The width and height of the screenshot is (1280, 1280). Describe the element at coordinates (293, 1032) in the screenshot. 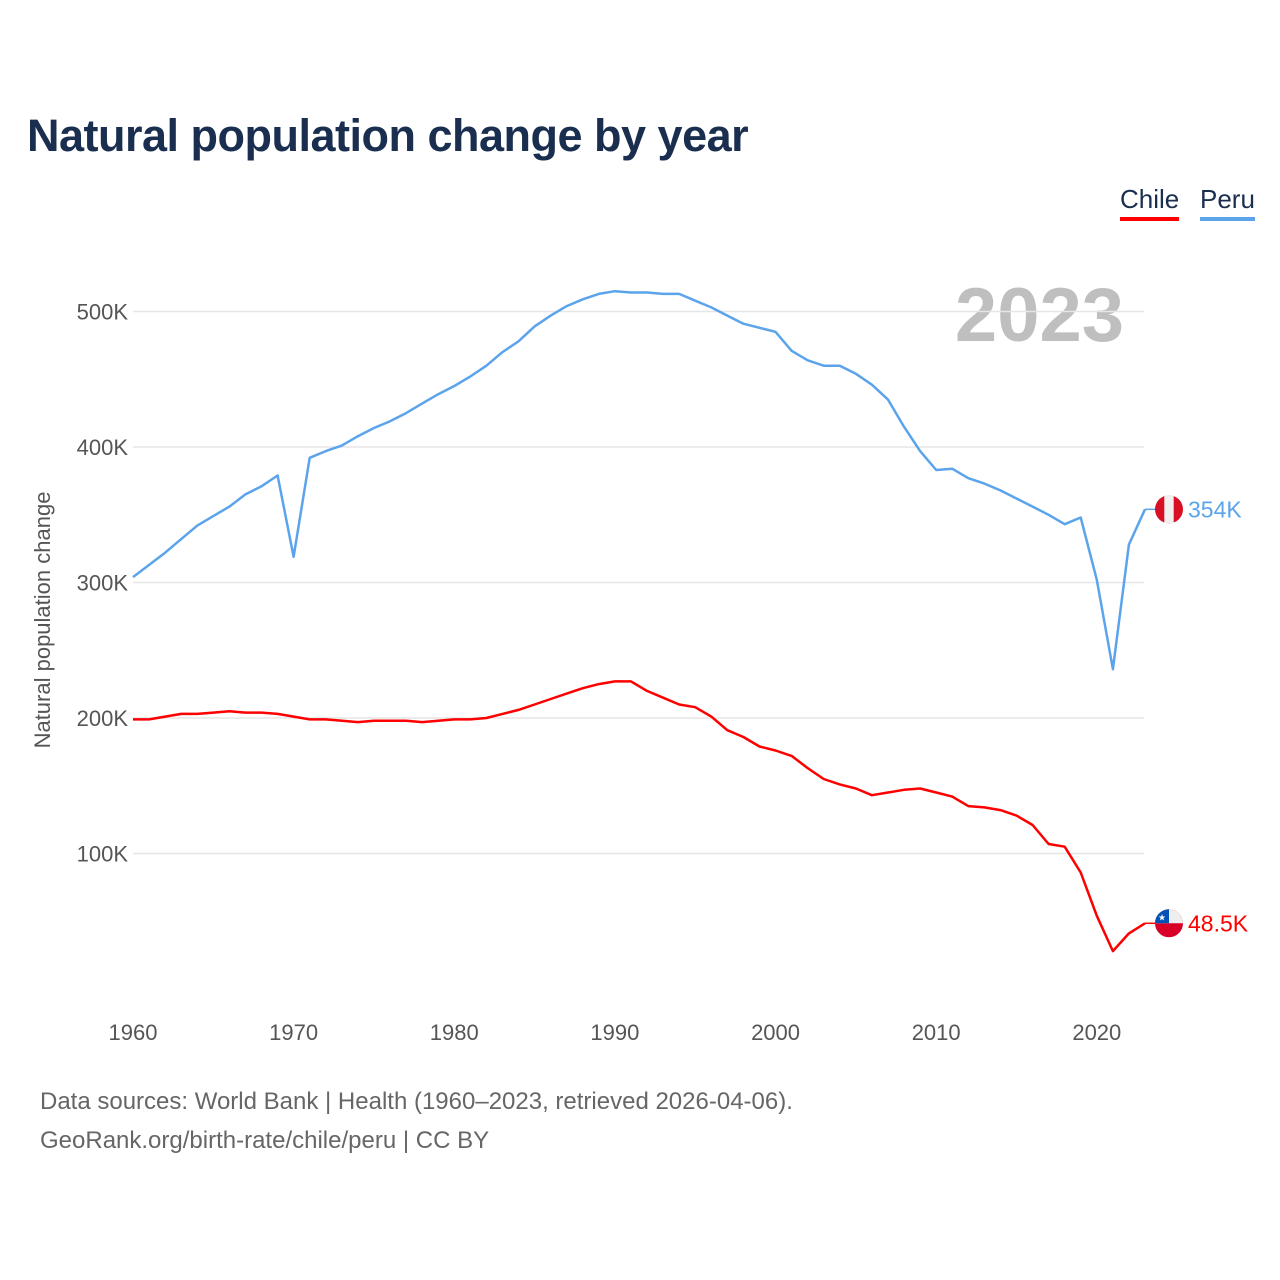

I see `x-tick-label: 1970` at that location.